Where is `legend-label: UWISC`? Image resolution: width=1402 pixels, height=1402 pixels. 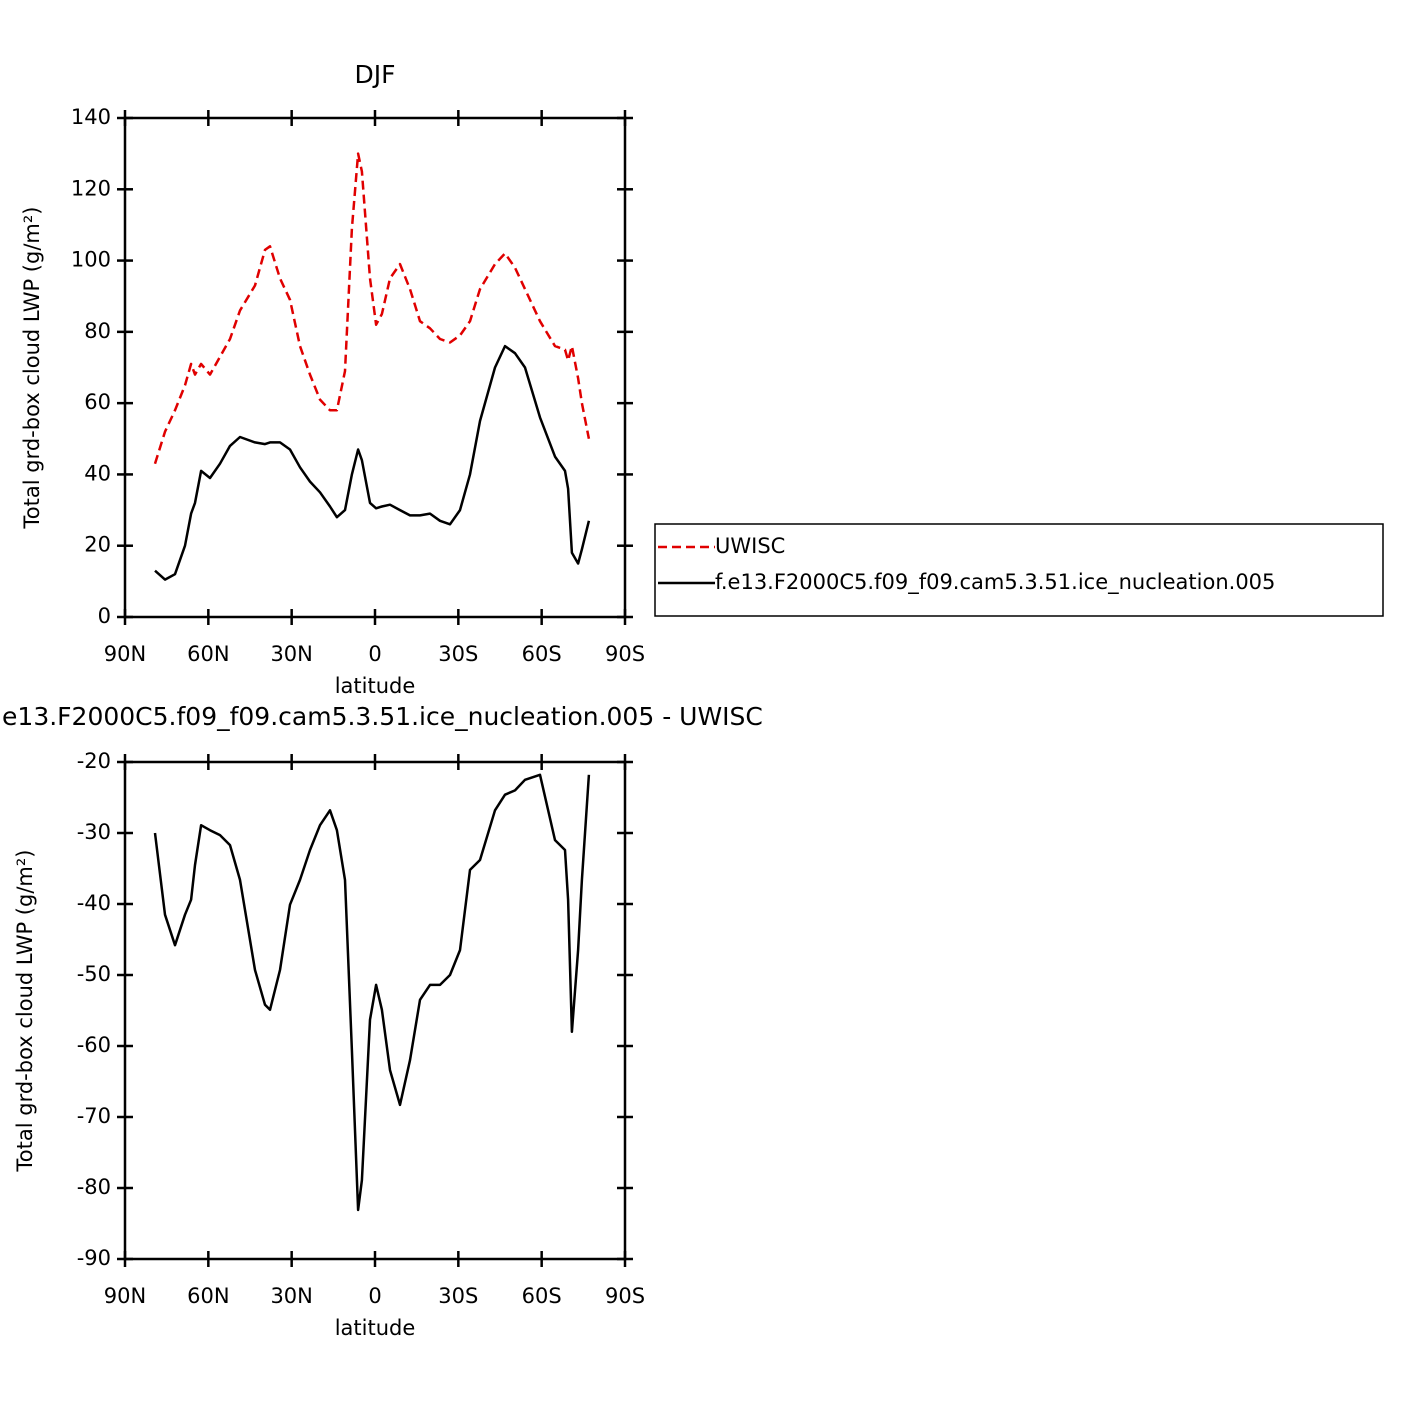
legend-label: UWISC is located at coordinates (750, 546).